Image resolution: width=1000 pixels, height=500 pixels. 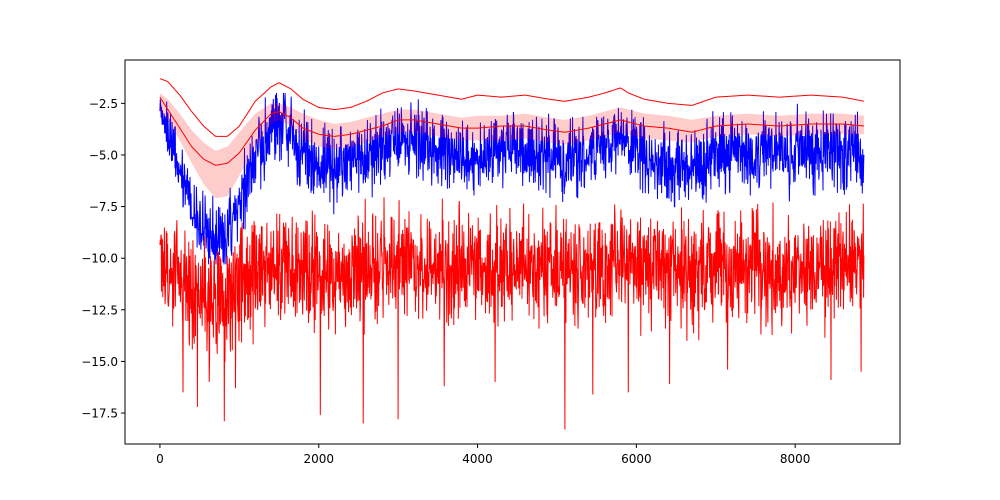 What do you see at coordinates (636, 459) in the screenshot?
I see `x-tick-label: 6000` at bounding box center [636, 459].